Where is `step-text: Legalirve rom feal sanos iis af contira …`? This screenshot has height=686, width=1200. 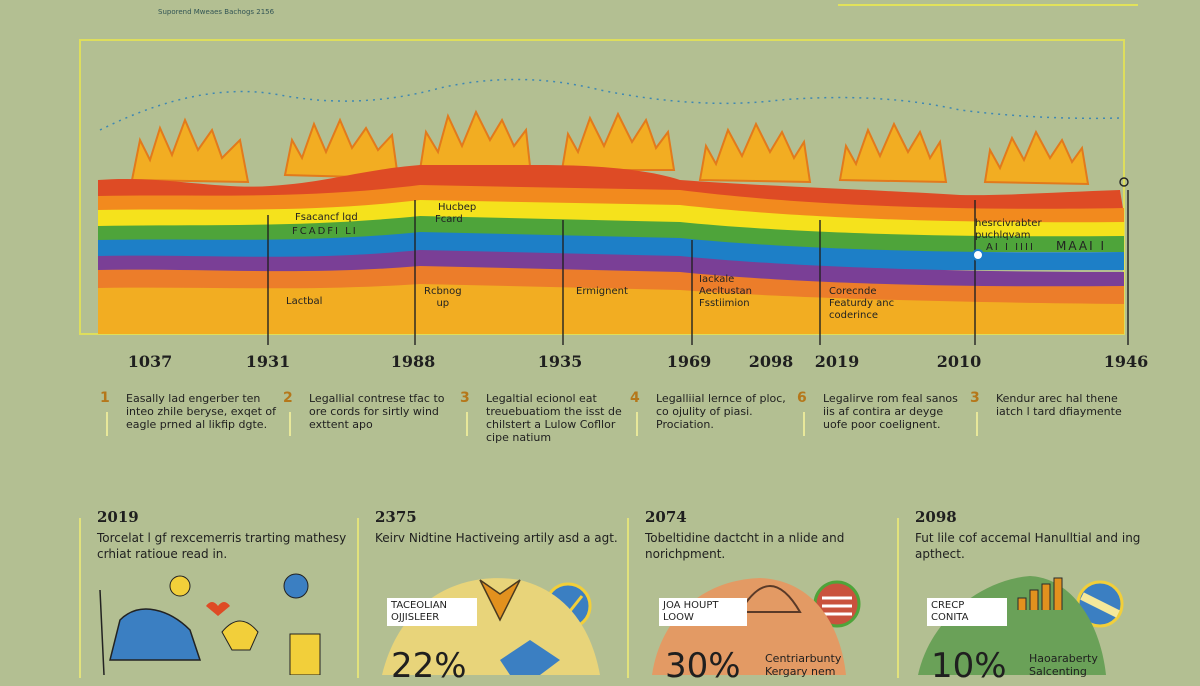
step-text: Legalirve rom feal sanos iis af contira … is located at coordinates (890, 411).